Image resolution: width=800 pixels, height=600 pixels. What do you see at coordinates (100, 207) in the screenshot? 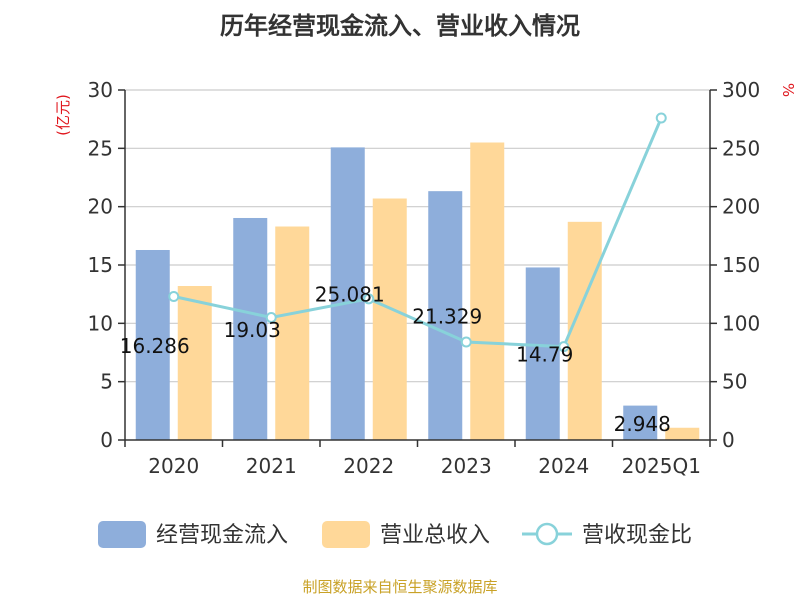
I see `y-left-tick-label: 20` at bounding box center [100, 207].